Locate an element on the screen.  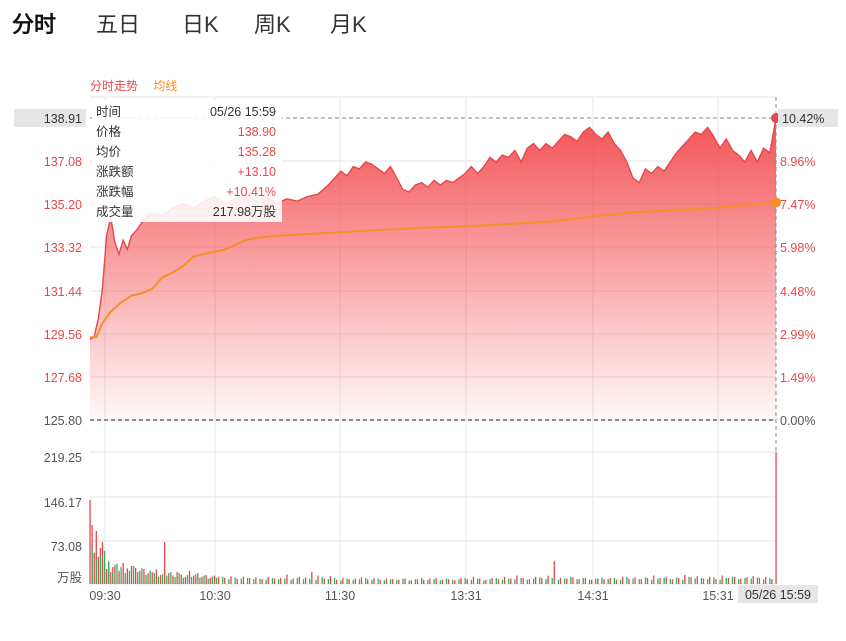
tab-intraday: 分时 is located at coordinates (34, 25).